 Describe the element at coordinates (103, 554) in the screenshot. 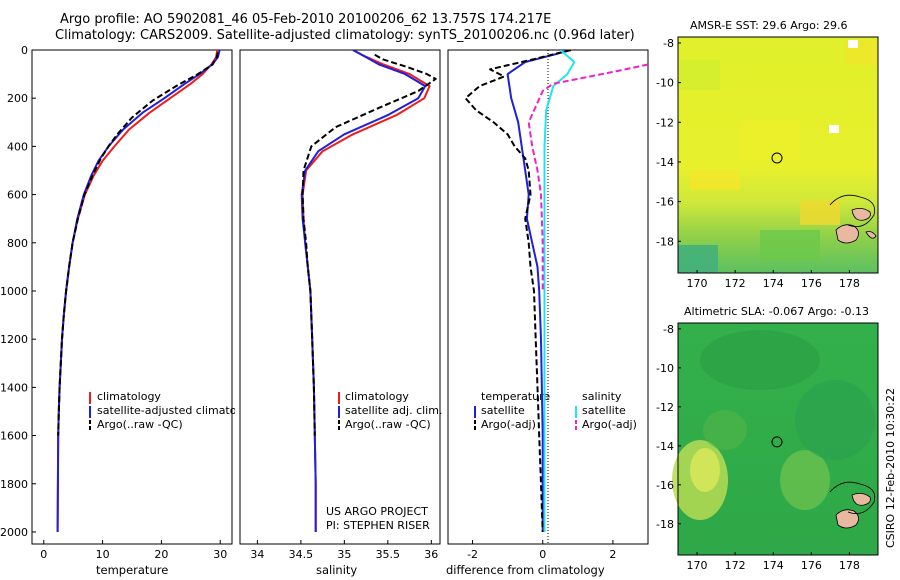

I see `x-tick-label: 10` at that location.